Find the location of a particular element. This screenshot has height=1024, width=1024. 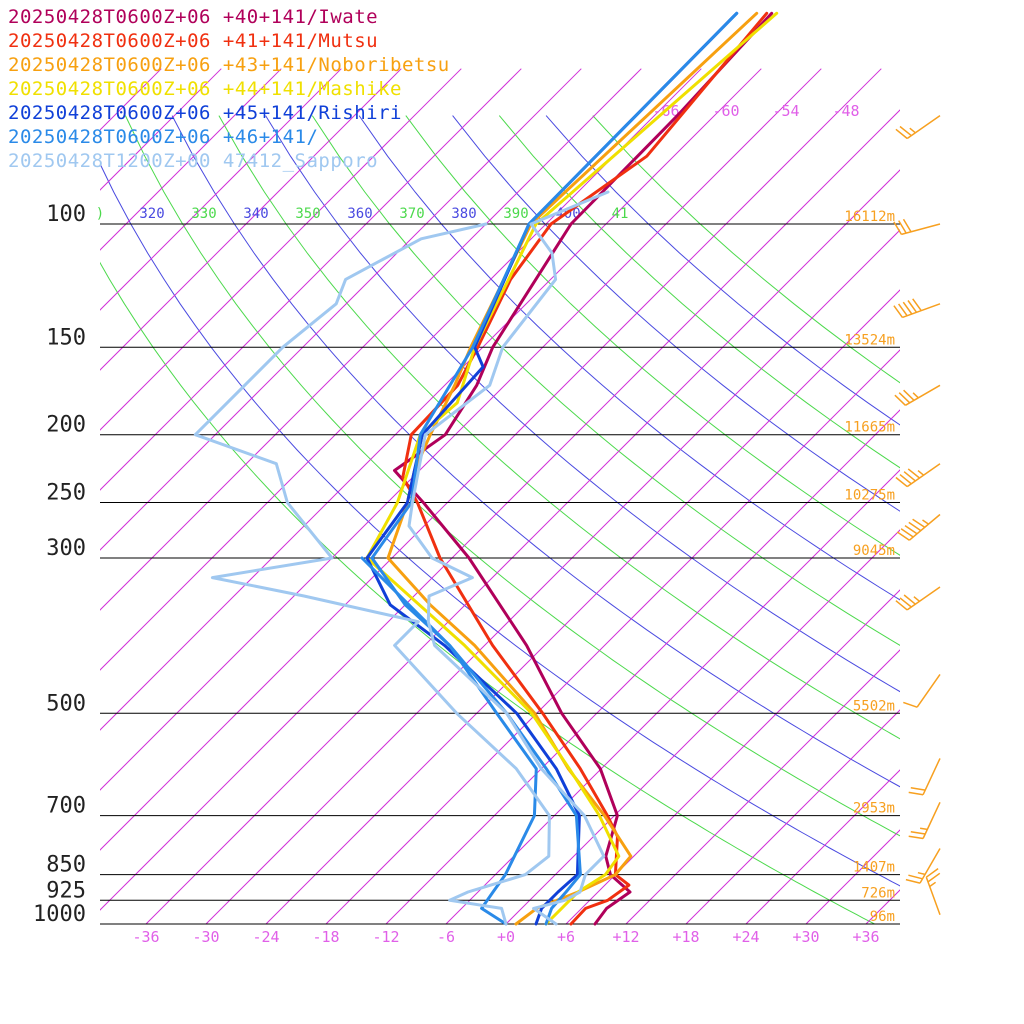

legend-entry: 20250428T0600Z+06 +41+141/Mutsu is located at coordinates (193, 41).